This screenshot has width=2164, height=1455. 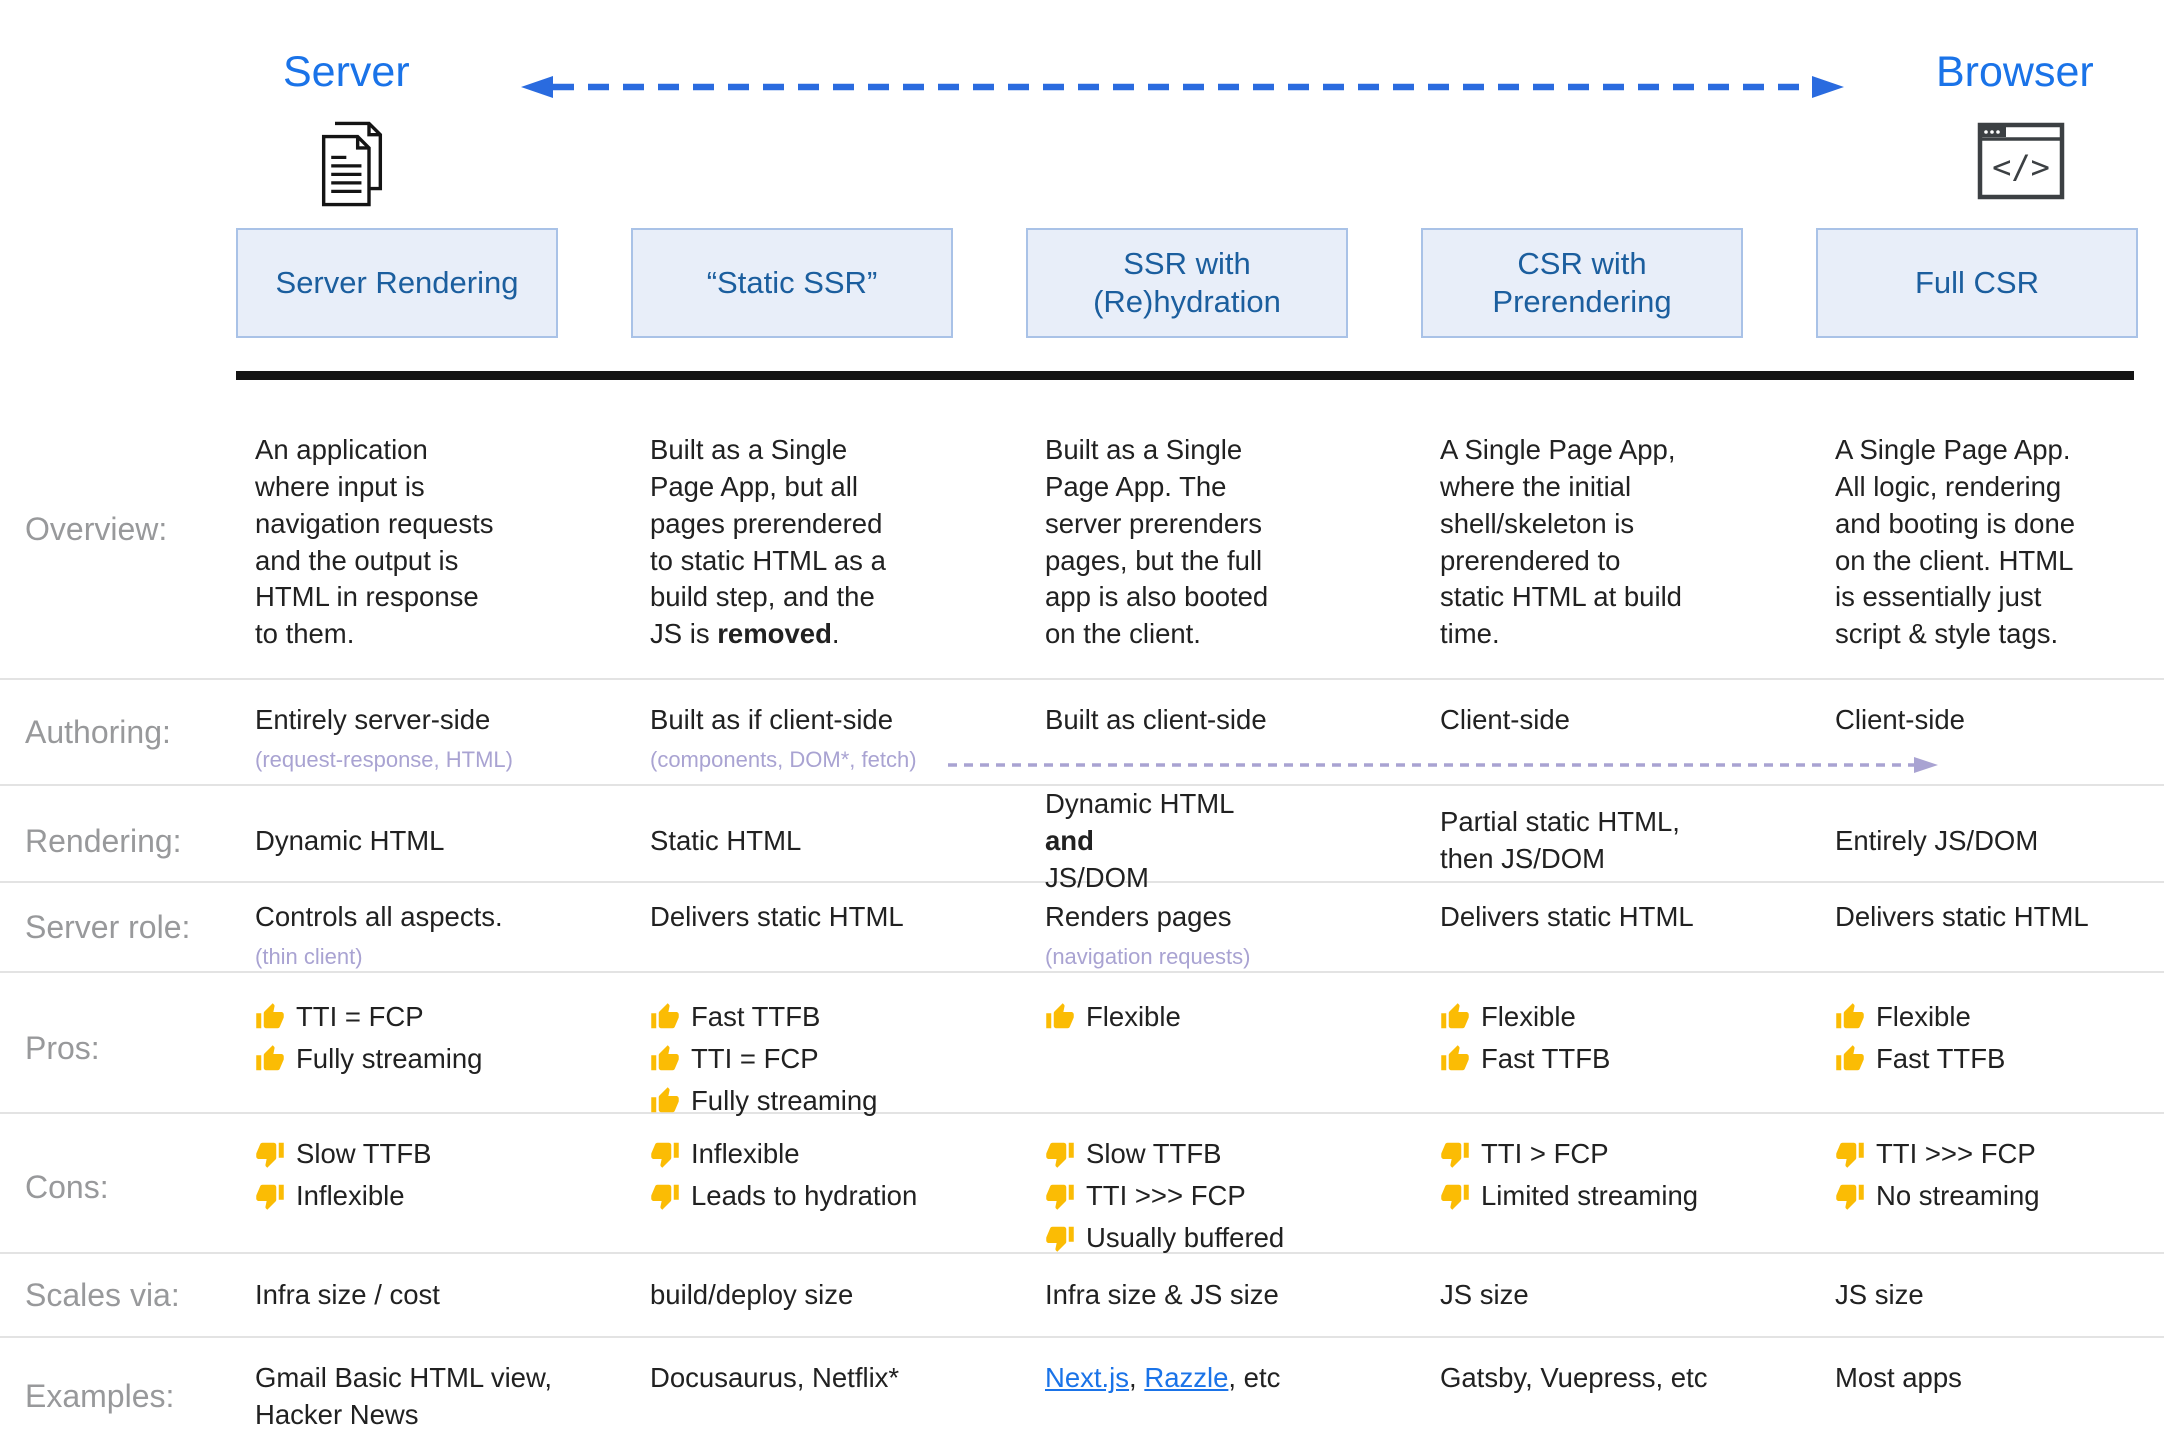 I want to click on pros-cell: TTI = FCP Fully streaming, so click(x=433, y=1049).